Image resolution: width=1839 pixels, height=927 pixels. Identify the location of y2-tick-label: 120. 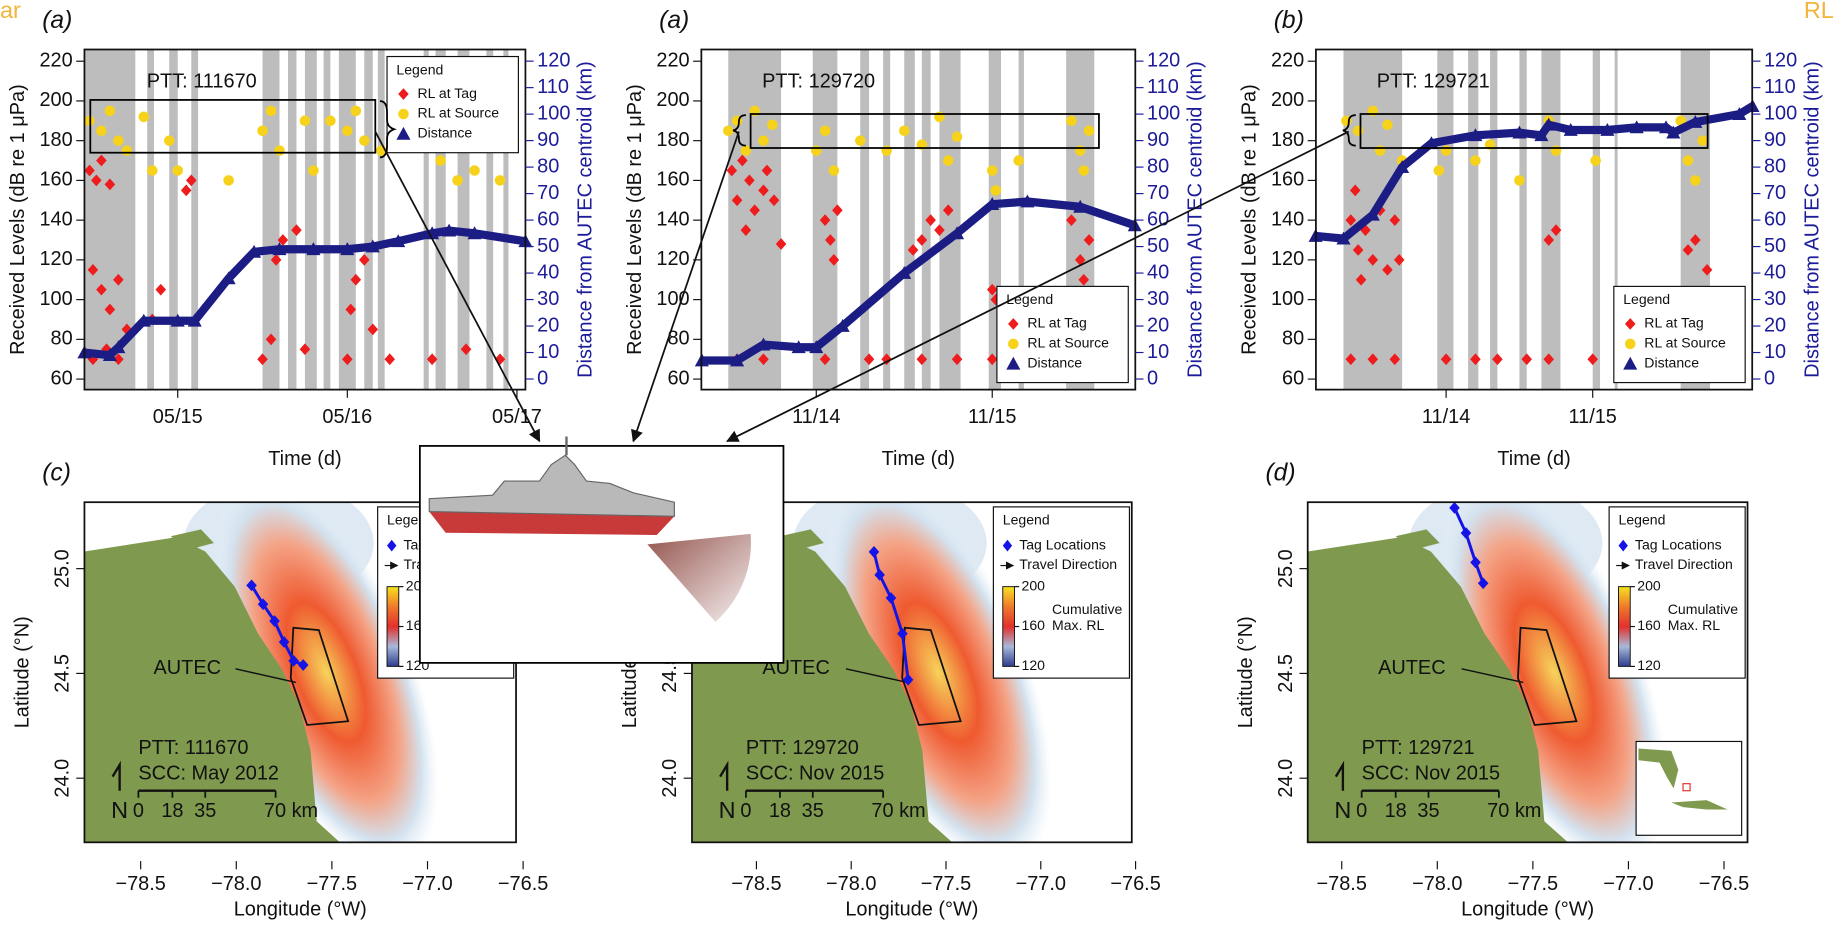
(1780, 60).